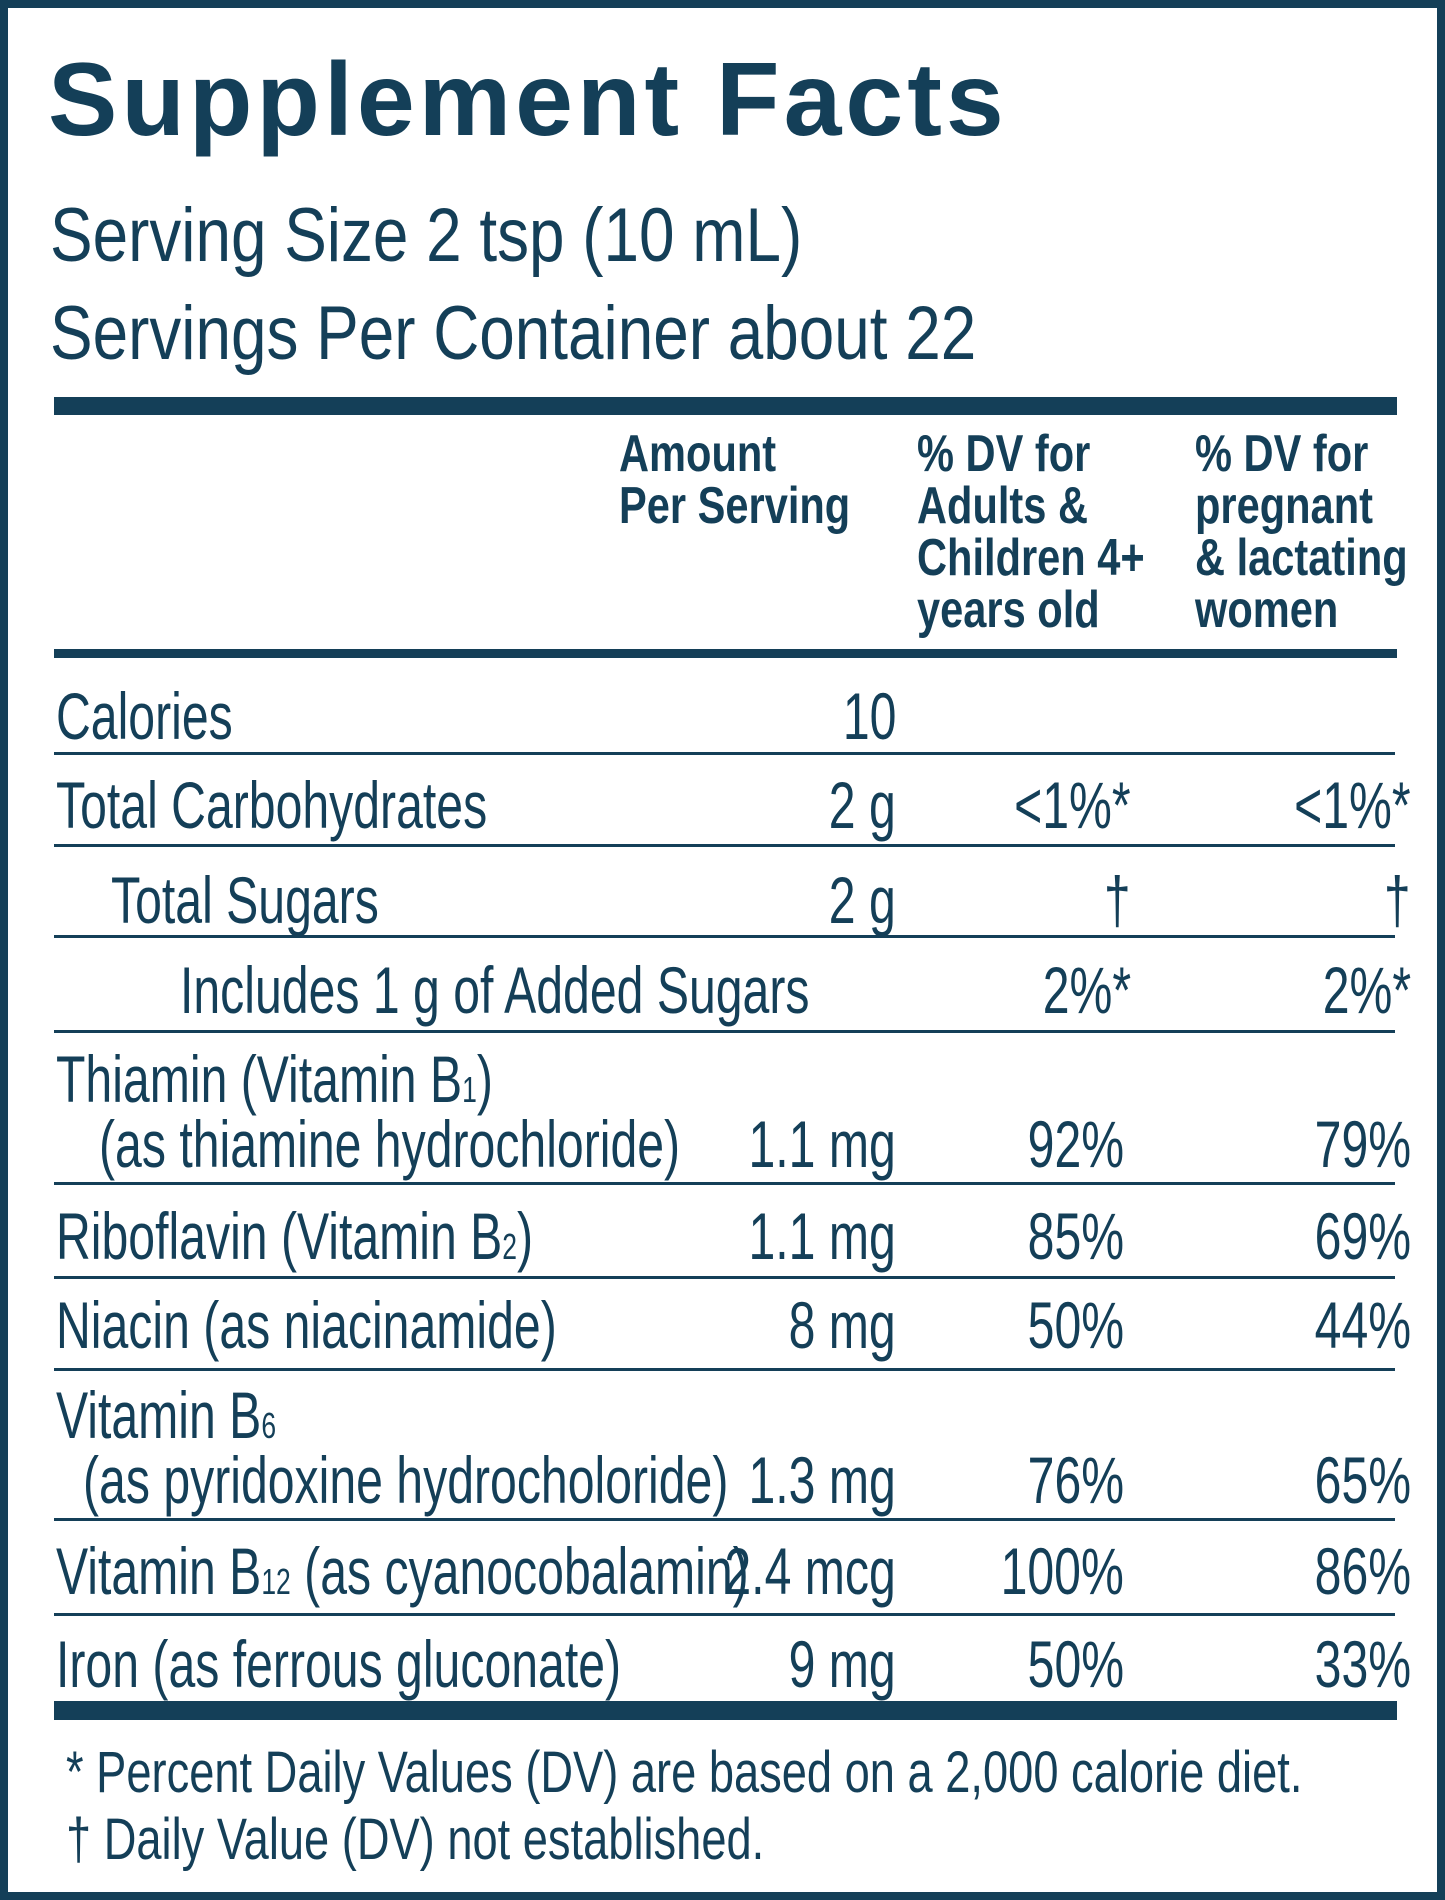  Describe the element at coordinates (510, 1246) in the screenshot. I see `subscript: 2` at that location.